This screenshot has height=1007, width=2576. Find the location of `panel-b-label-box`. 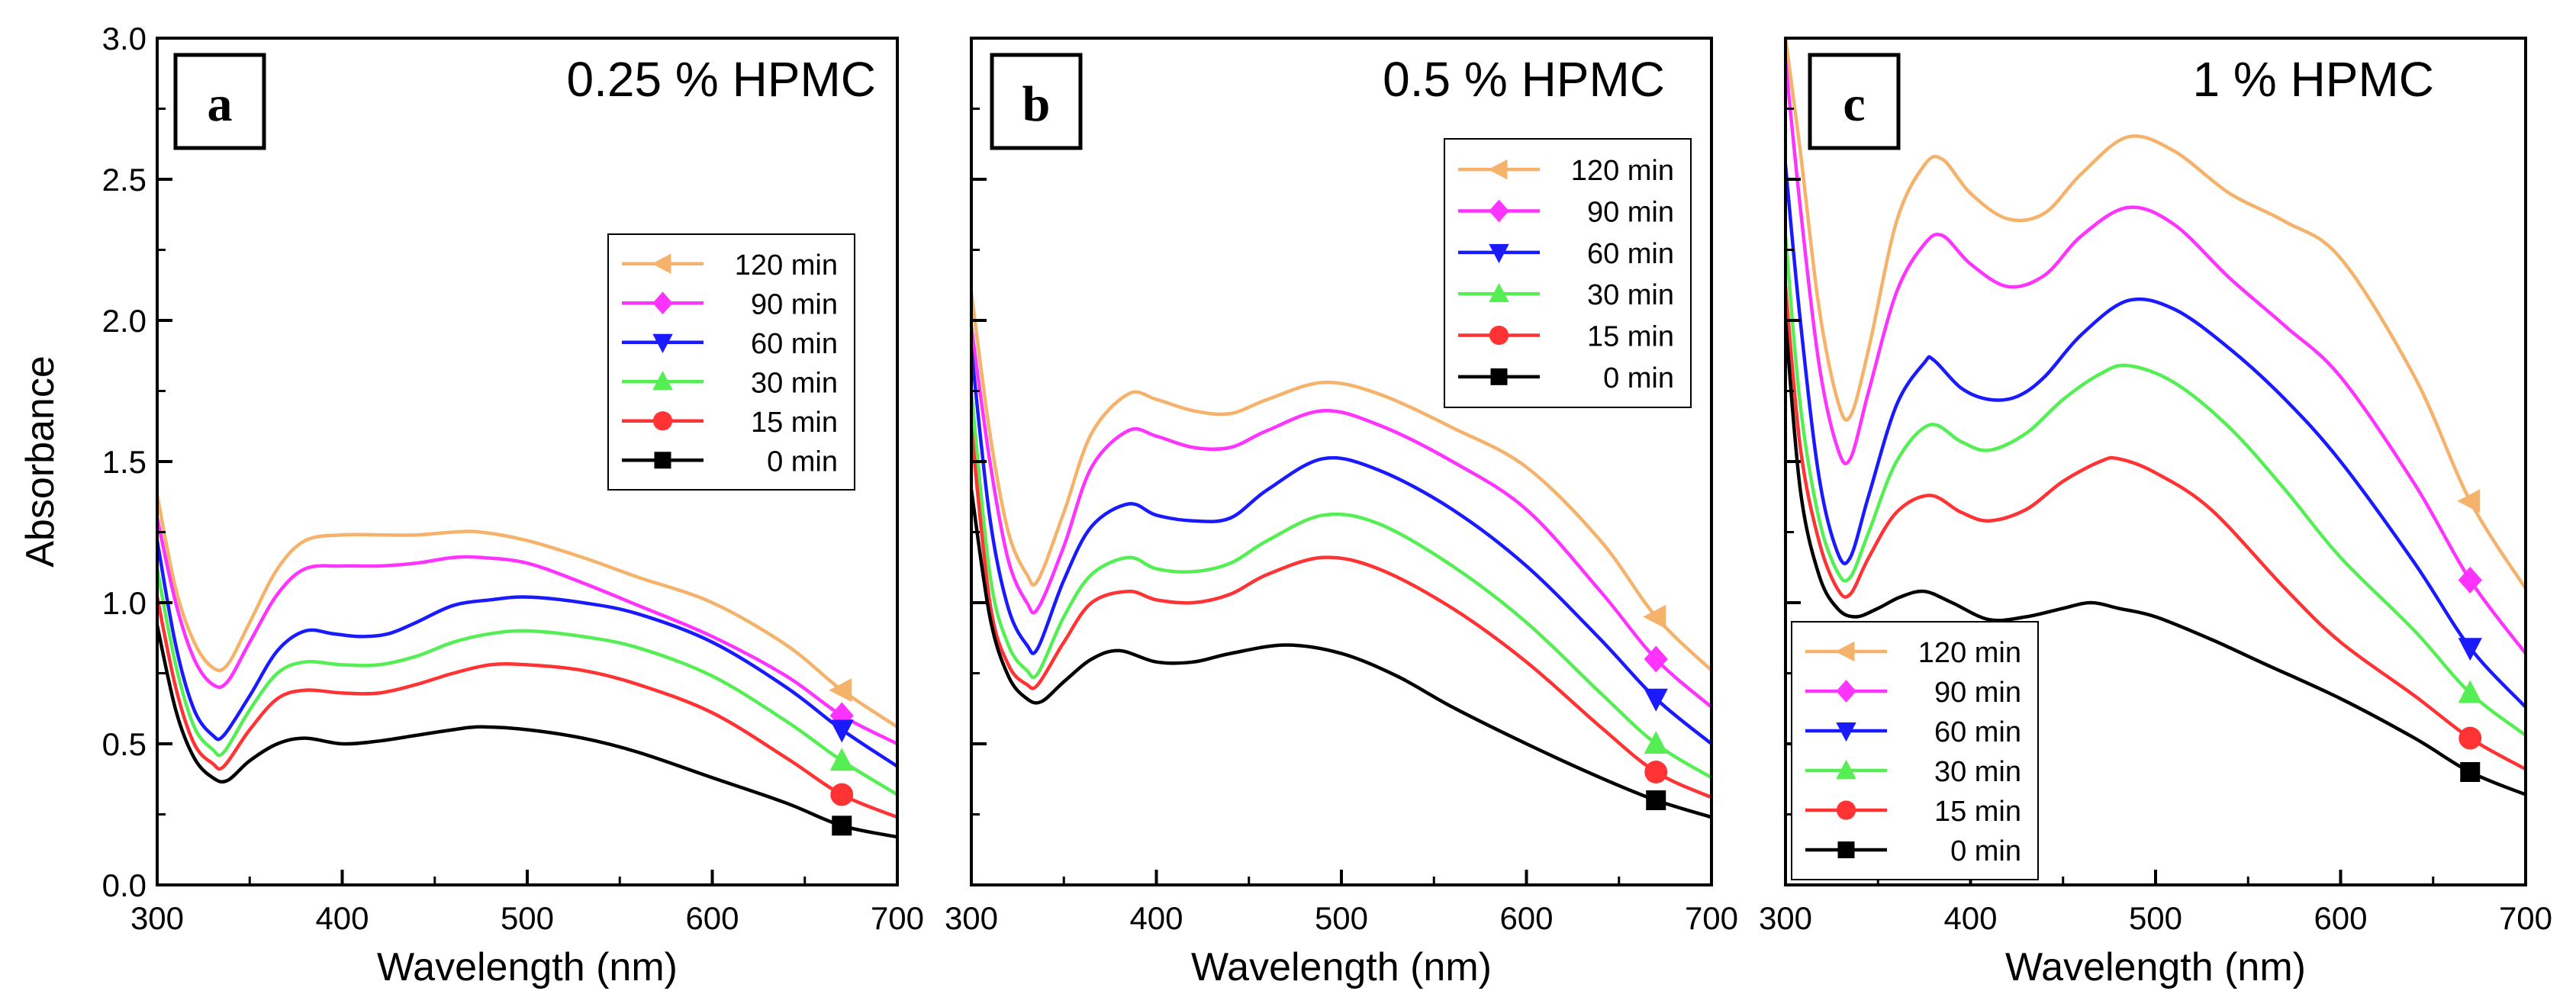

panel-b-label-box is located at coordinates (1036, 102).